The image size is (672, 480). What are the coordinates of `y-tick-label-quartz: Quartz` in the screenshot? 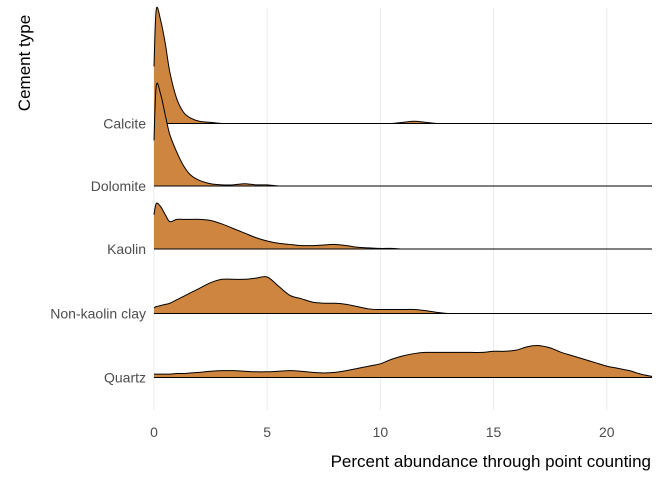 It's located at (125, 378).